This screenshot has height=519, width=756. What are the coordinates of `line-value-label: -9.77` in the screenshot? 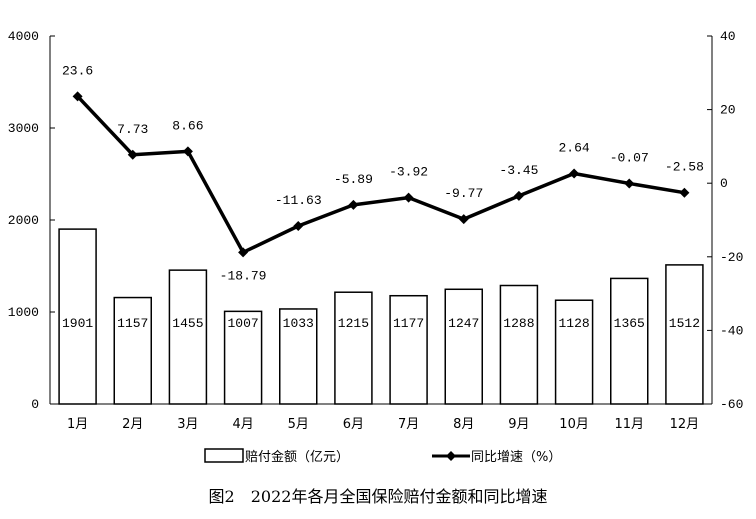 It's located at (463, 193).